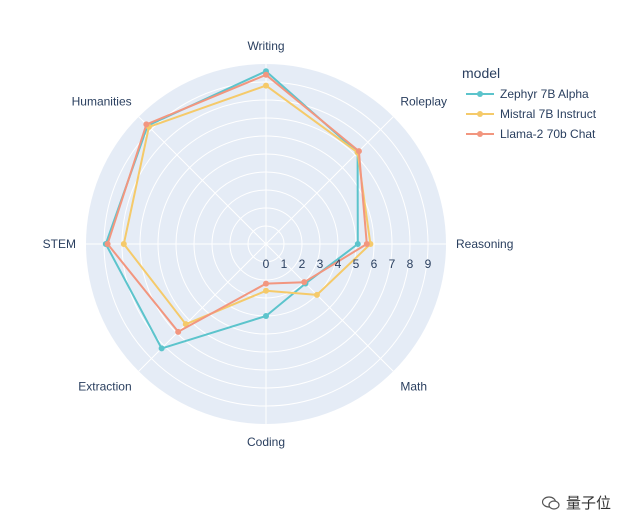 This screenshot has width=629, height=525. What do you see at coordinates (550, 502) in the screenshot?
I see `wechat-icon` at bounding box center [550, 502].